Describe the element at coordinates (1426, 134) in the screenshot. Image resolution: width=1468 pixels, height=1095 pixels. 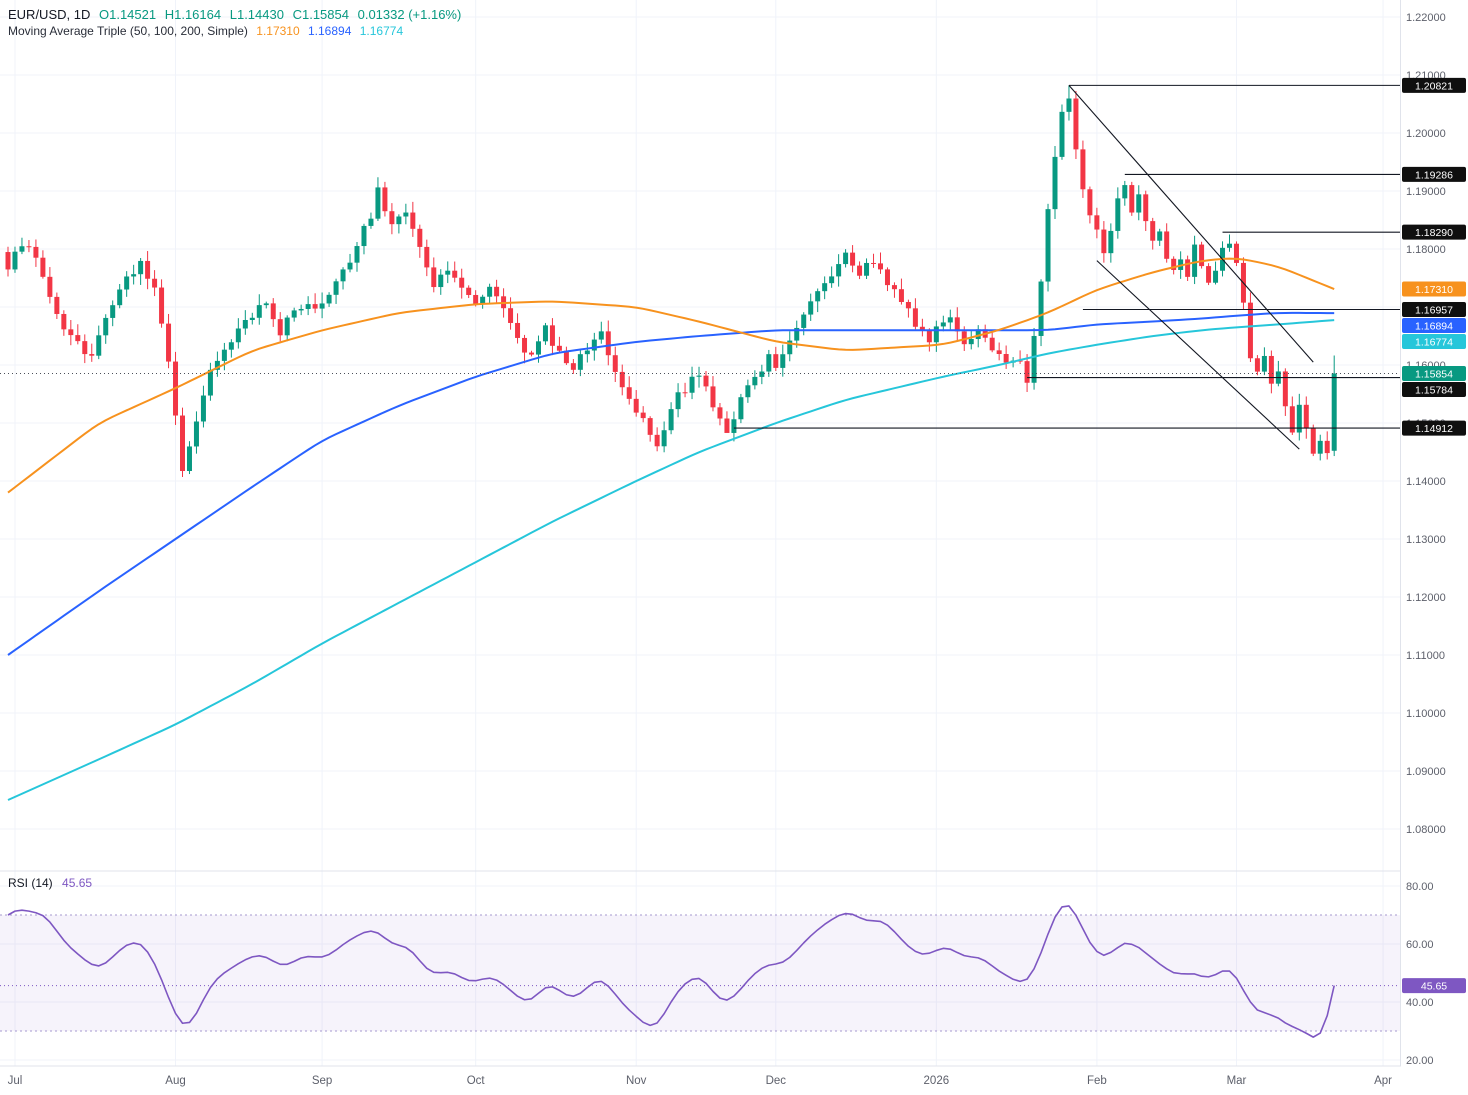
I see `svg-text: 1.20000` at that location.